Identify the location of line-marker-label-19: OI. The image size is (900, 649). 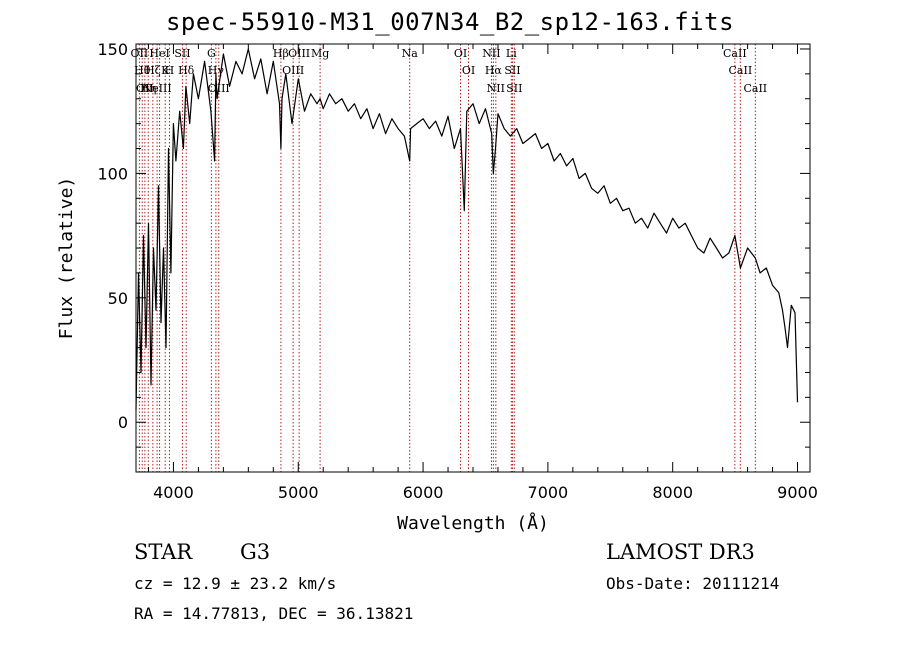
(460, 53).